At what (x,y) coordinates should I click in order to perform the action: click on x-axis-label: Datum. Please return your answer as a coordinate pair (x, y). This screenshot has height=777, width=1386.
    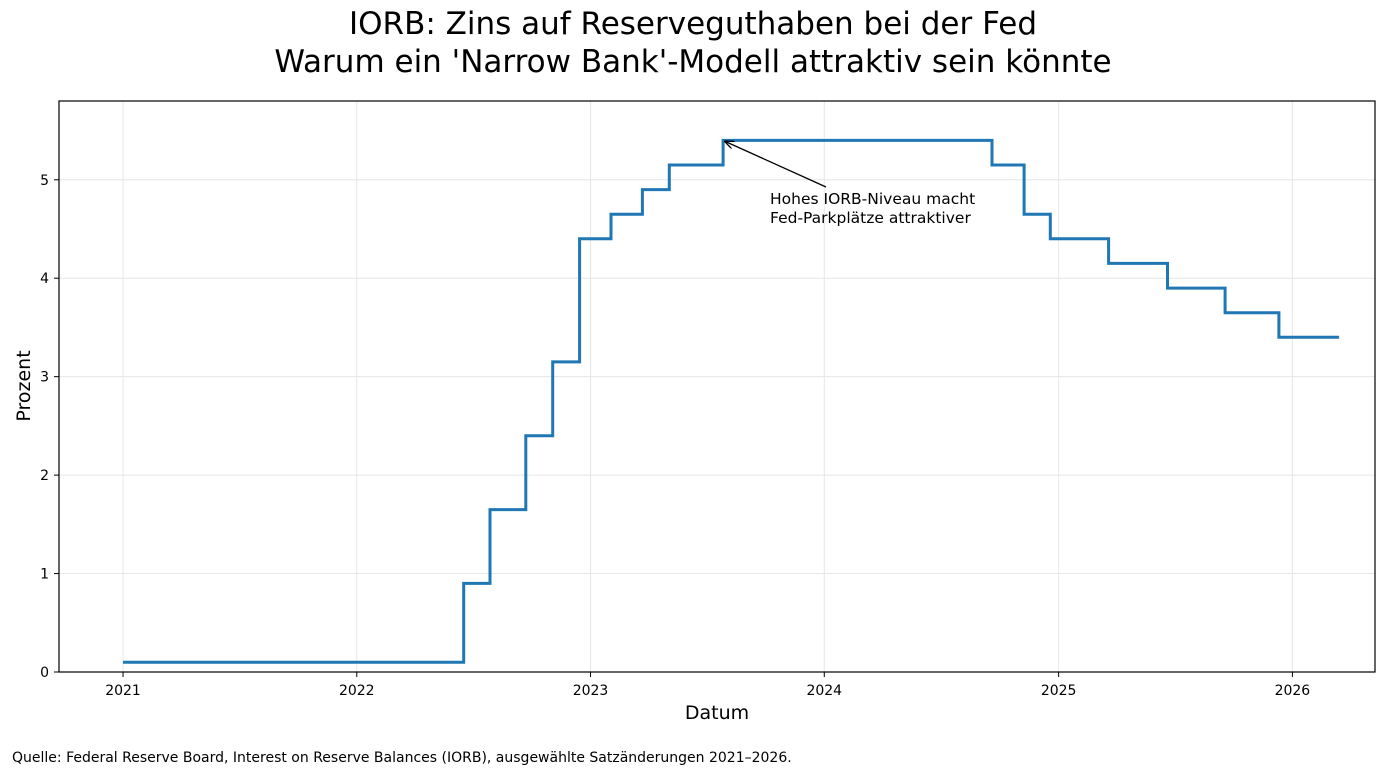
    Looking at the image, I should click on (717, 713).